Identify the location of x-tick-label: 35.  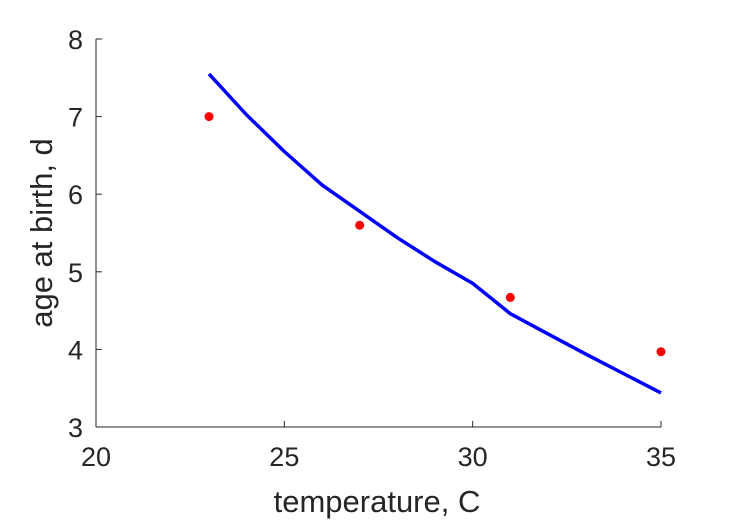
(661, 457).